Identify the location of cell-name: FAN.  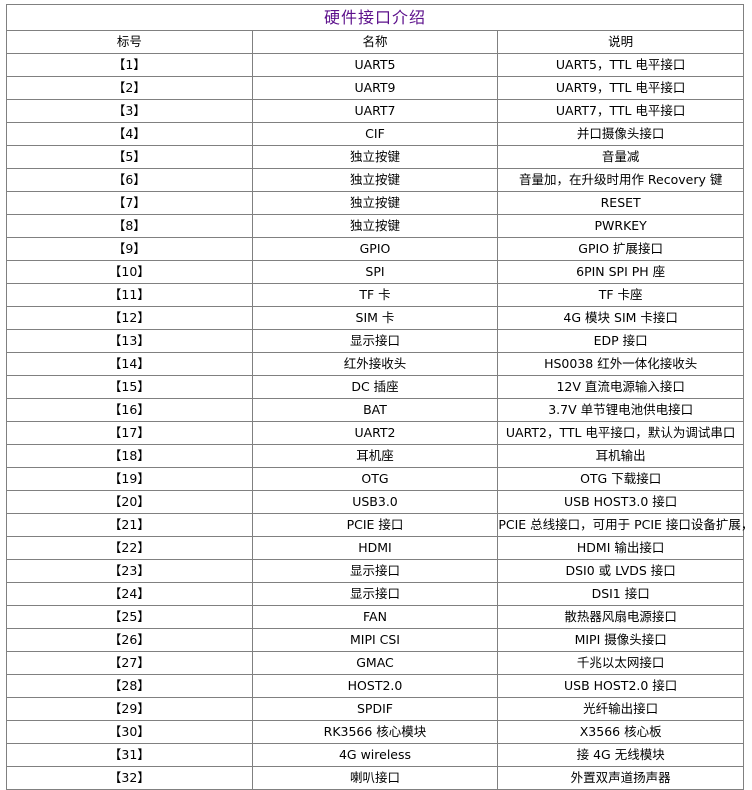
(375, 617).